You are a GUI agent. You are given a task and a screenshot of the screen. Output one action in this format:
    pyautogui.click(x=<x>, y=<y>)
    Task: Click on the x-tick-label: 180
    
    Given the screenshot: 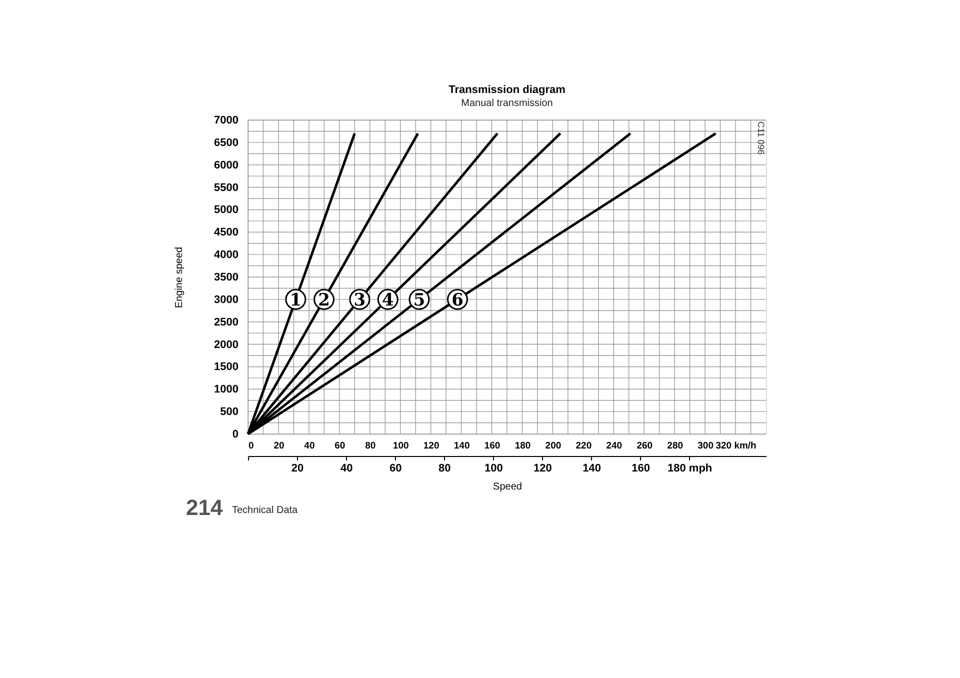 What is the action you would take?
    pyautogui.click(x=522, y=446)
    